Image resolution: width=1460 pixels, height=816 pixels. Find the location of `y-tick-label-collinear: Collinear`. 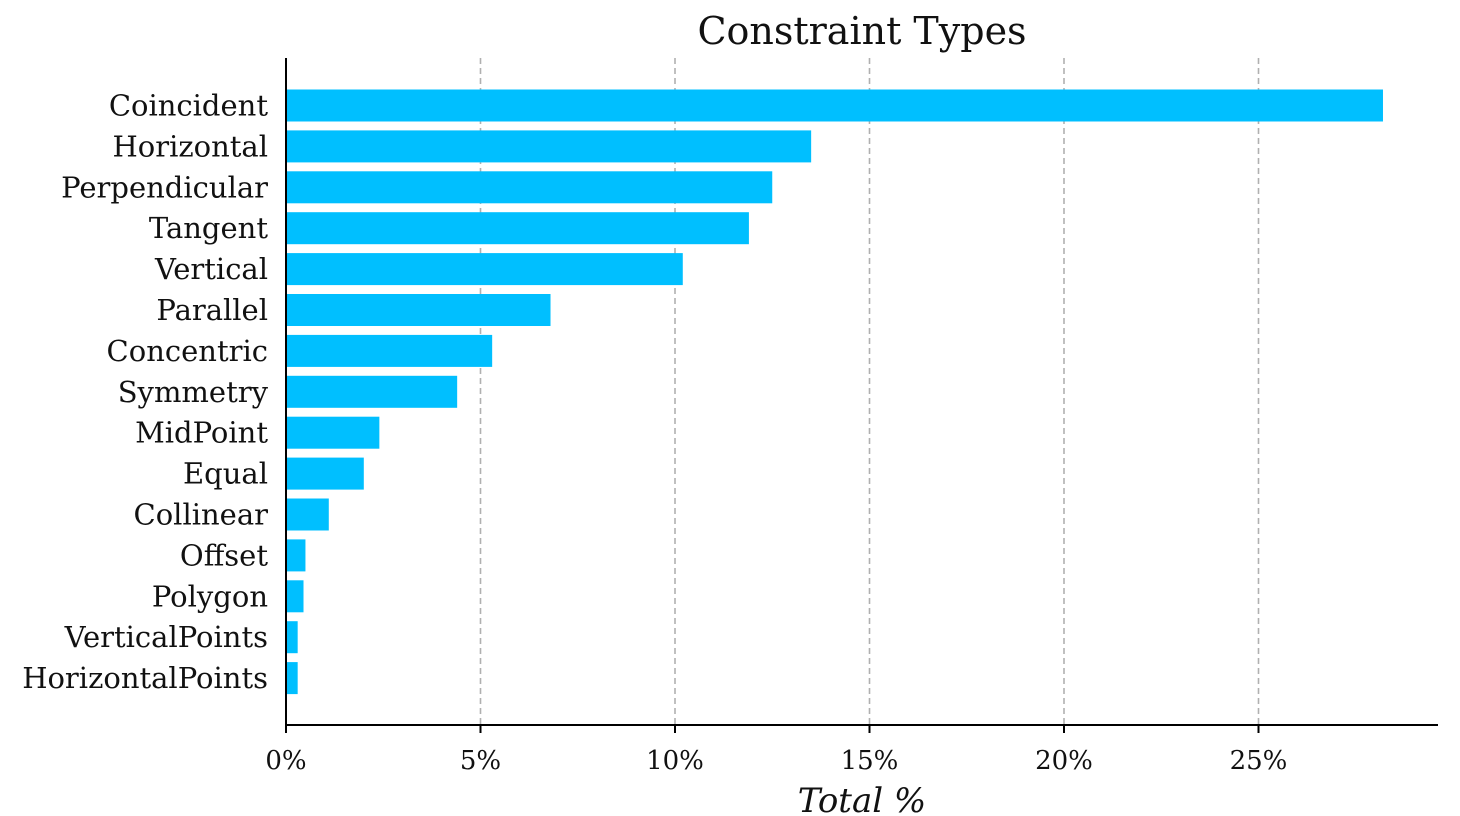

y-tick-label-collinear: Collinear is located at coordinates (201, 515).